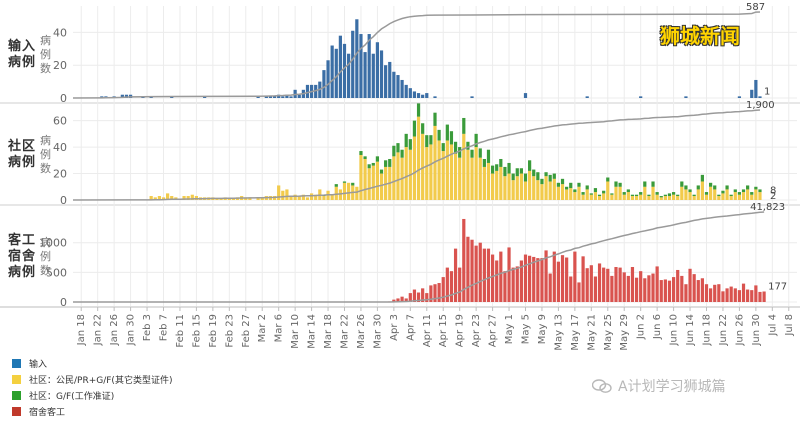 Image resolution: width=800 pixels, height=423 pixels. Describe the element at coordinates (60, 147) in the screenshot. I see `y-tick-label: 40` at that location.